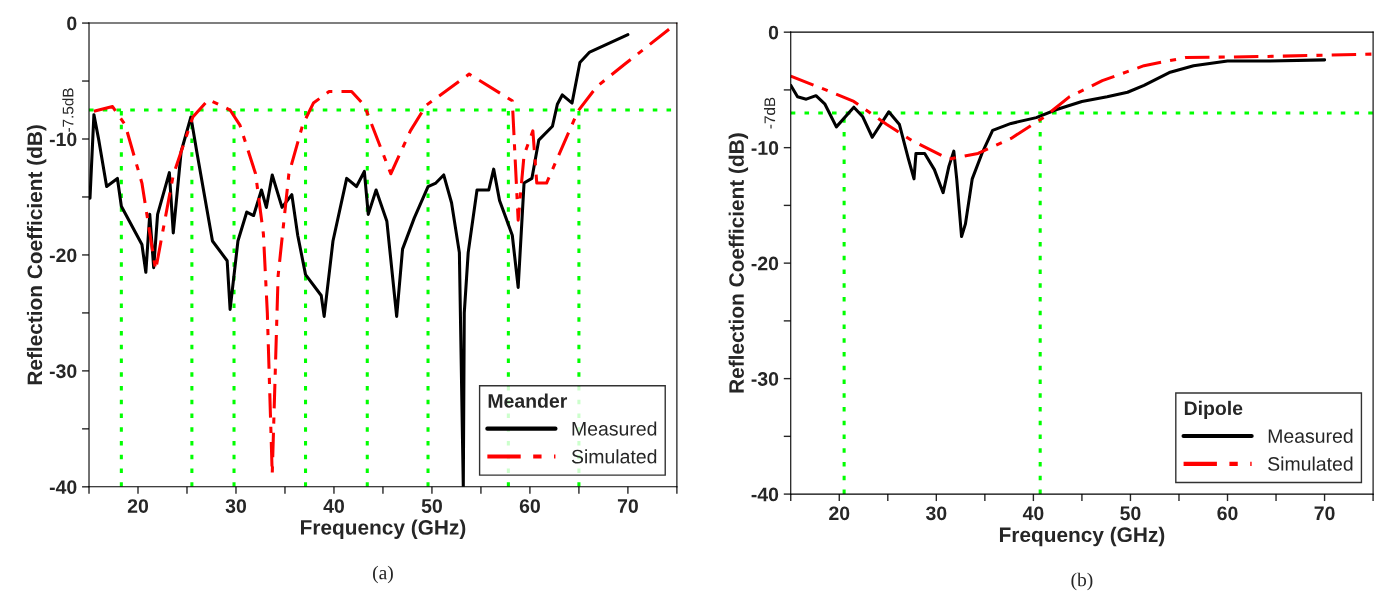  I want to click on legend-title: Meander, so click(528, 400).